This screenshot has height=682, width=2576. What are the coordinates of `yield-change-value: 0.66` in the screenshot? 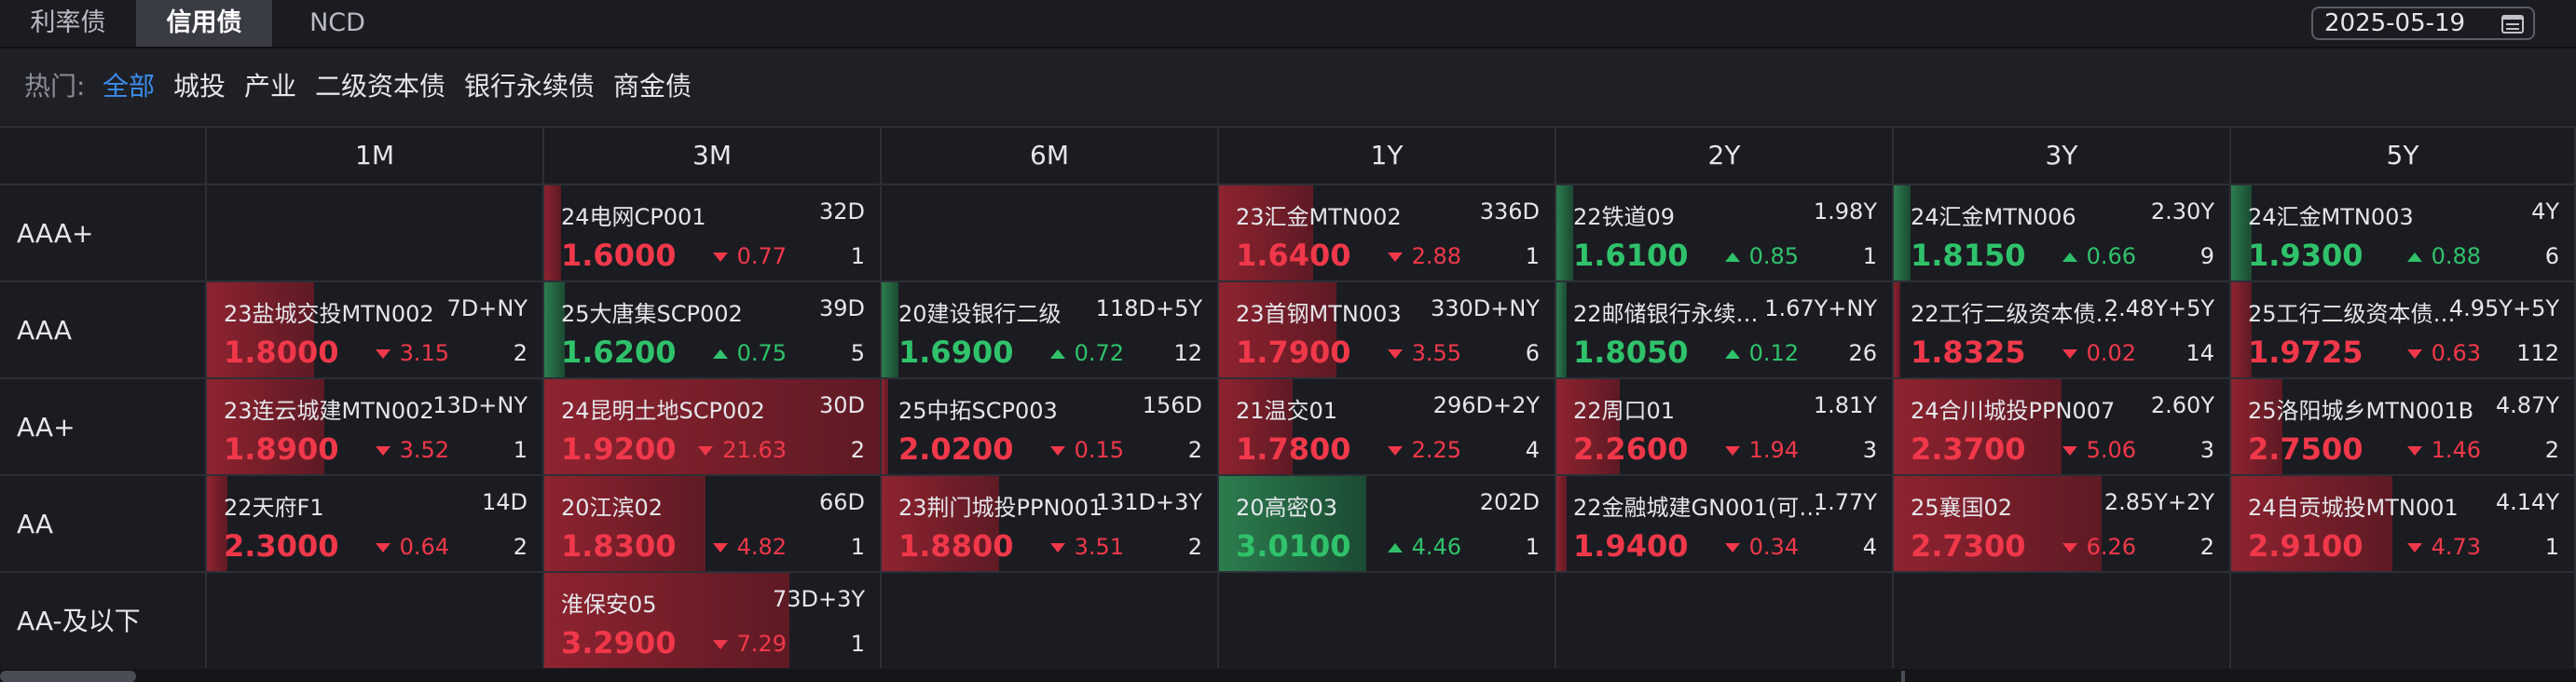 It's located at (2111, 256).